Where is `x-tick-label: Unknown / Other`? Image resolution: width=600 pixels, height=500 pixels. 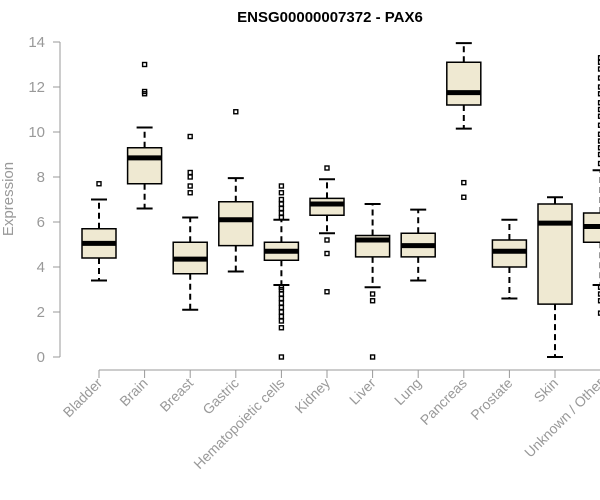 x-tick-label: Unknown / Other is located at coordinates (560, 418).